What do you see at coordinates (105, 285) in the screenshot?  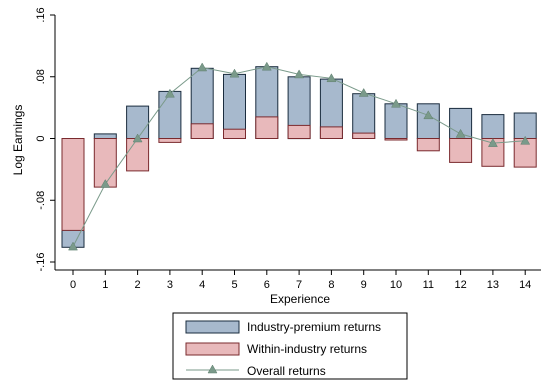 I see `x-tick-label: 1` at bounding box center [105, 285].